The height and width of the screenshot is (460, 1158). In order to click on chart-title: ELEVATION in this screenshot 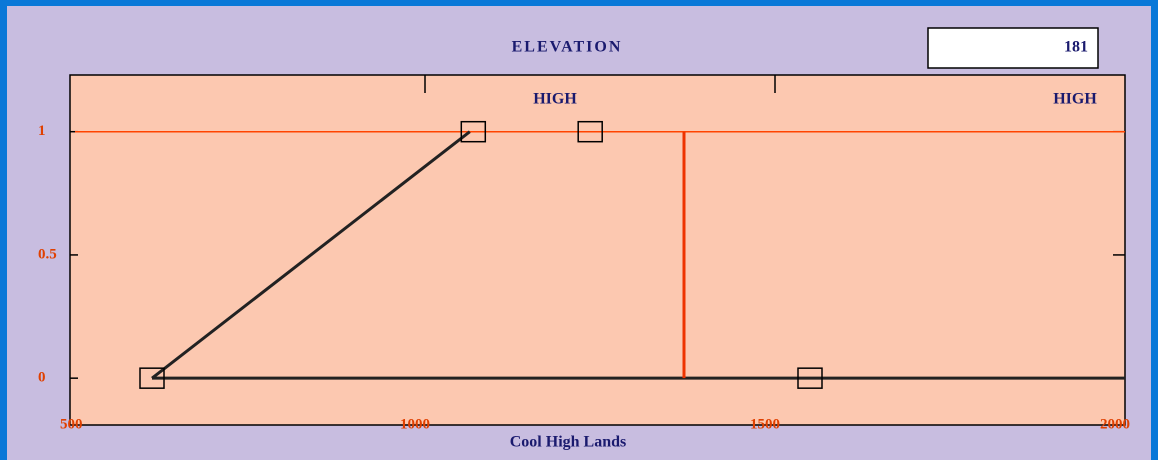, I will do `click(567, 47)`.